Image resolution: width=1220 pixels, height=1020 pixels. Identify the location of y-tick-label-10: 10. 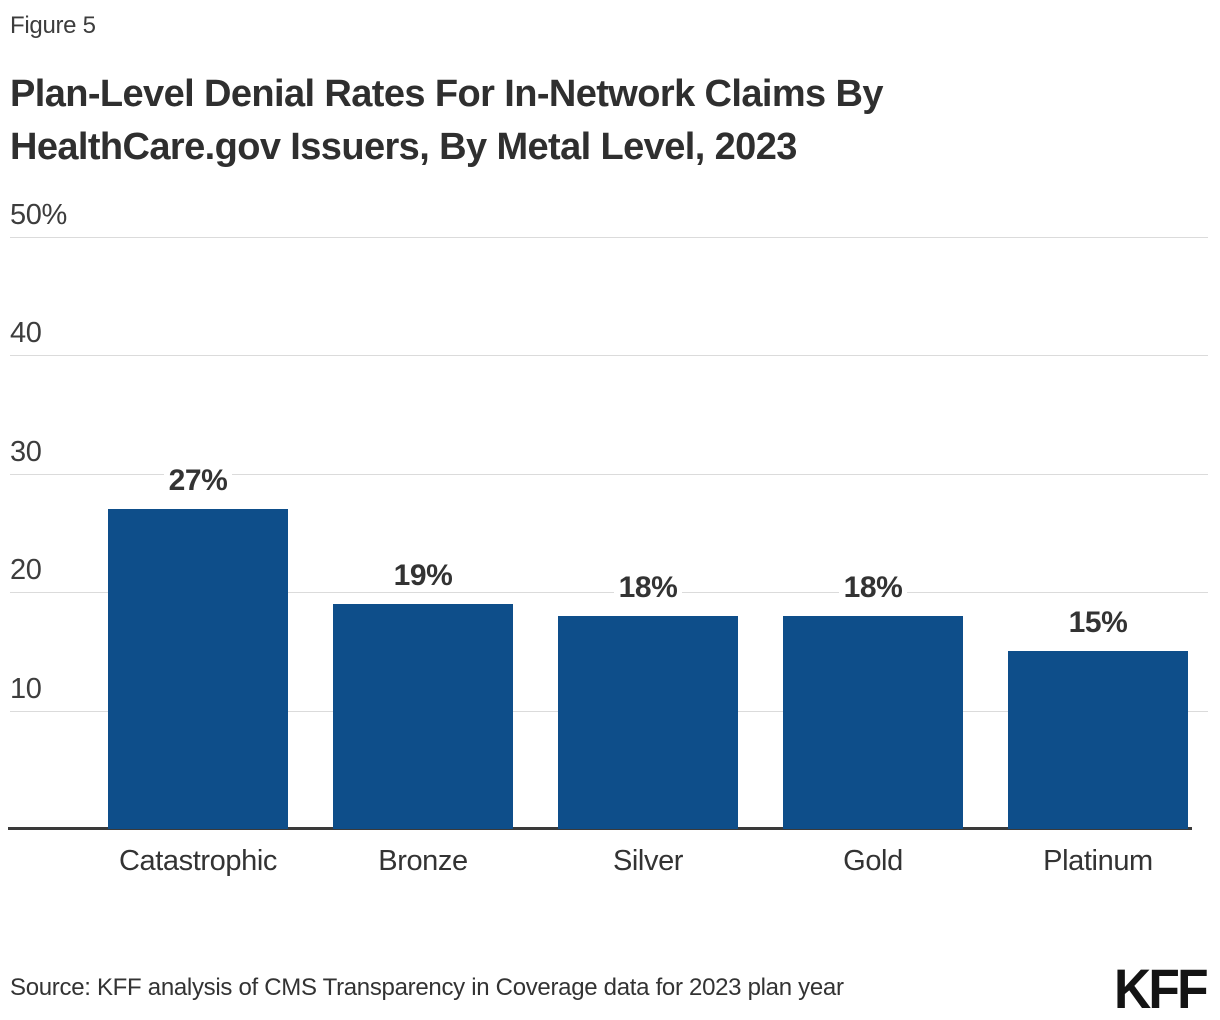
(26, 689).